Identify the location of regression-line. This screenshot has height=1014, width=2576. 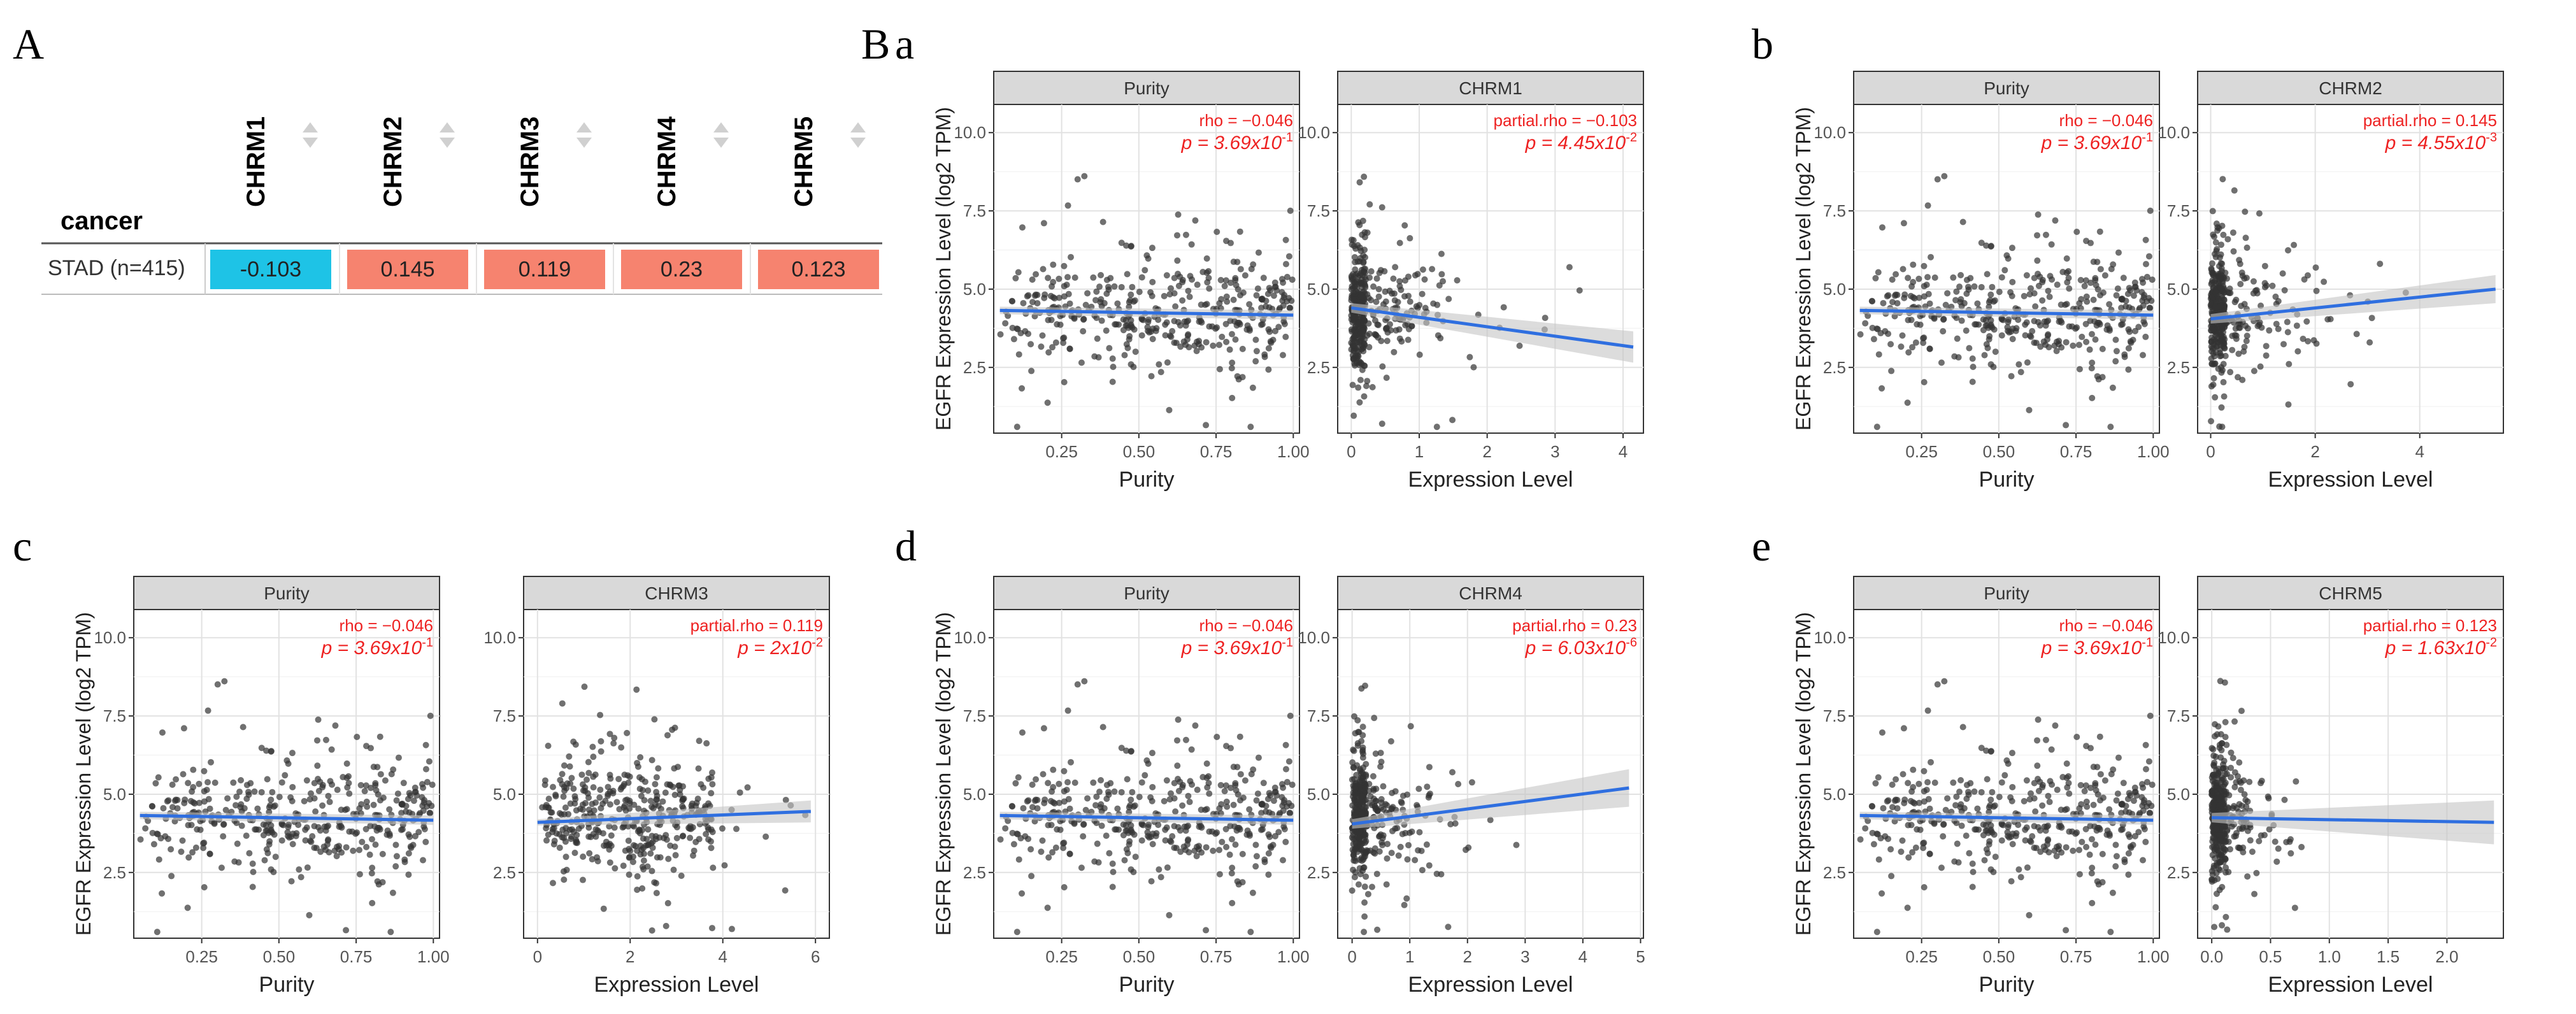
(1492, 327).